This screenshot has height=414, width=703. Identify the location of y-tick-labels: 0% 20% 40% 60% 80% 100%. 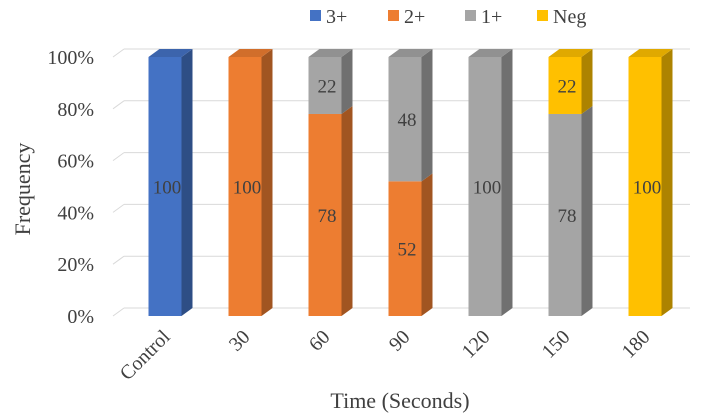
(70, 187).